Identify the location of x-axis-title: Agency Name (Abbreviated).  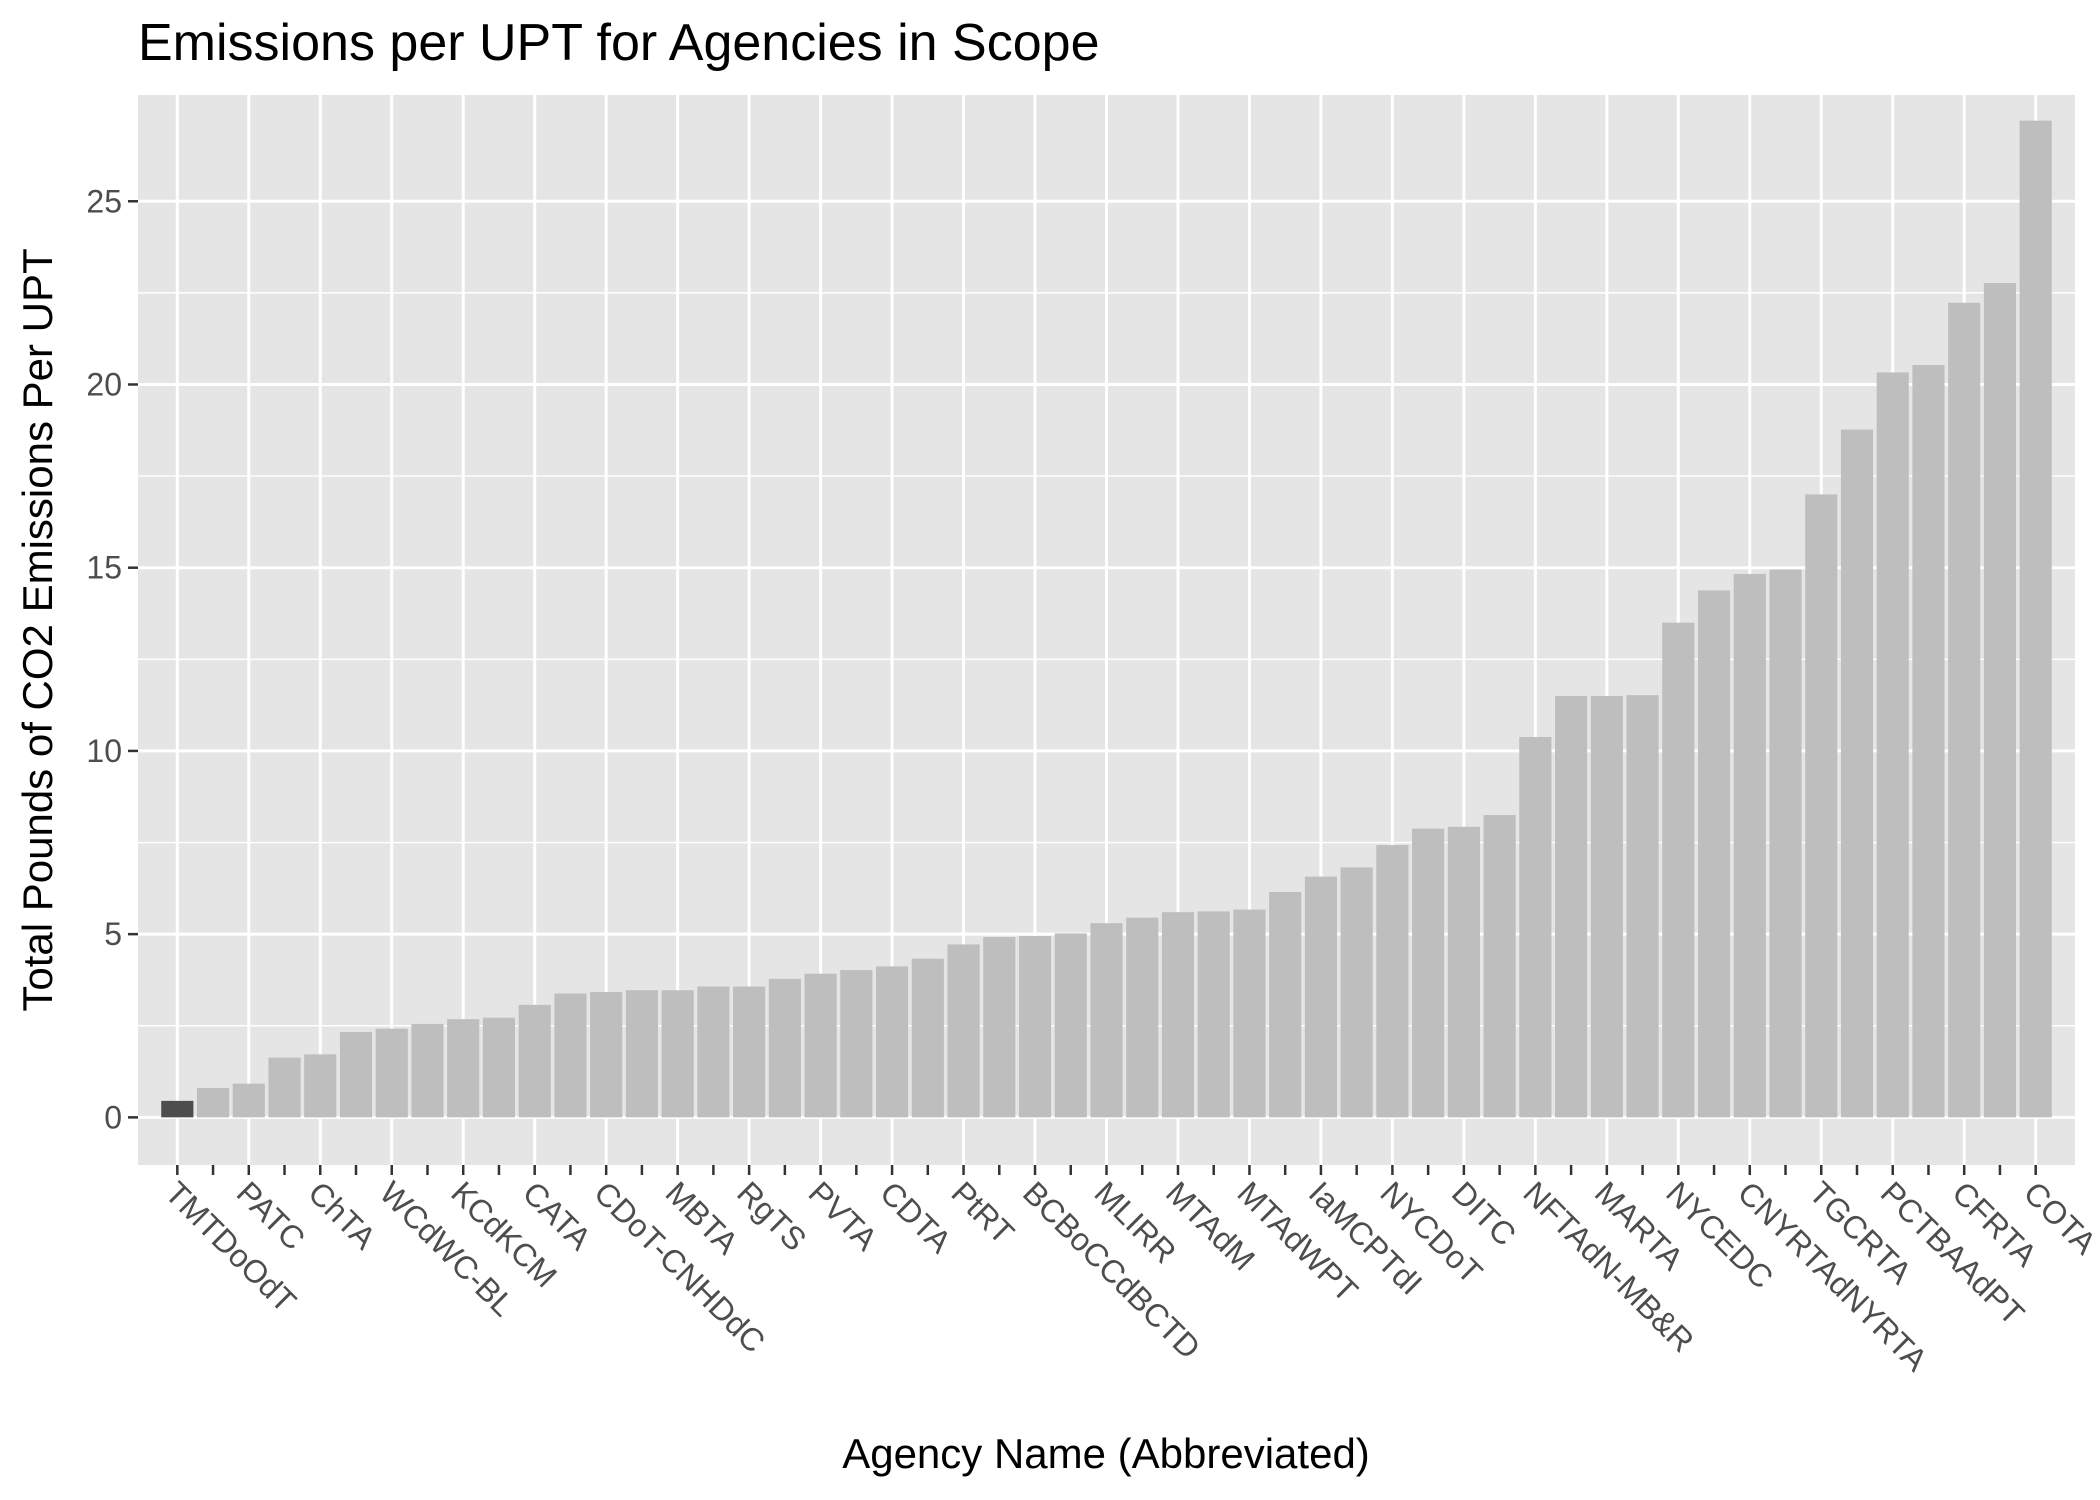
(1106, 1453).